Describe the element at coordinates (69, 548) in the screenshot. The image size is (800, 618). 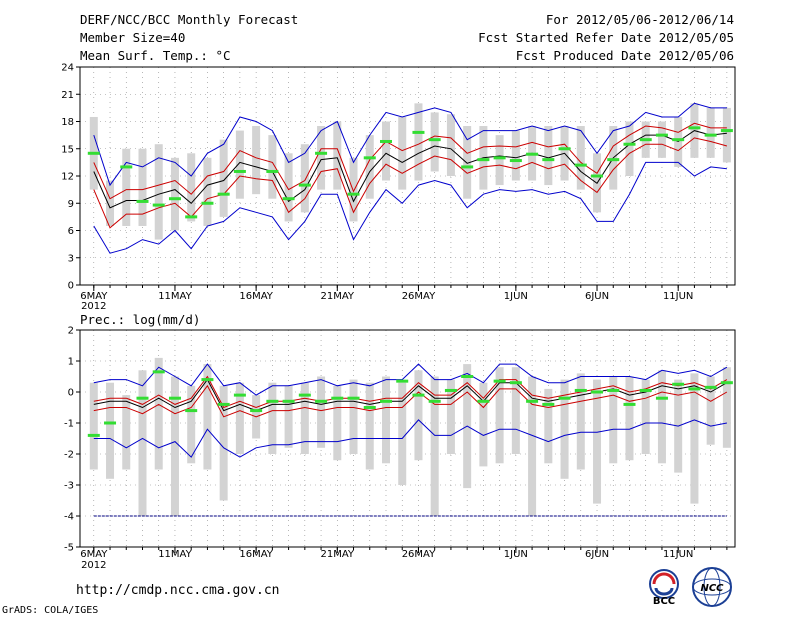
I see `y-tick-label: -5` at that location.